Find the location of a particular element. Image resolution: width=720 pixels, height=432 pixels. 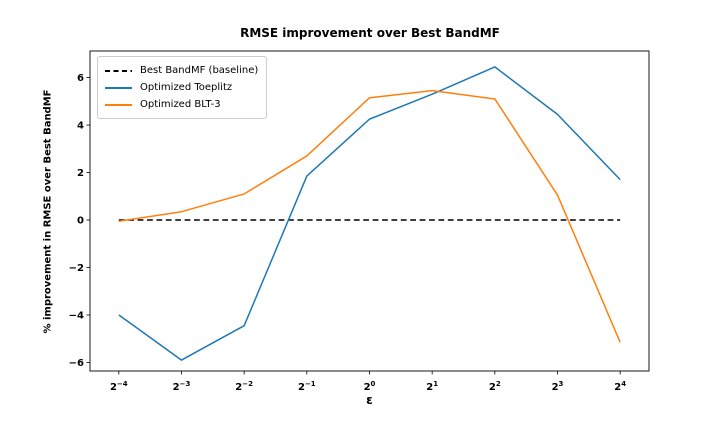

chart-title: RMSE improvement over Best BandMF is located at coordinates (370, 33).